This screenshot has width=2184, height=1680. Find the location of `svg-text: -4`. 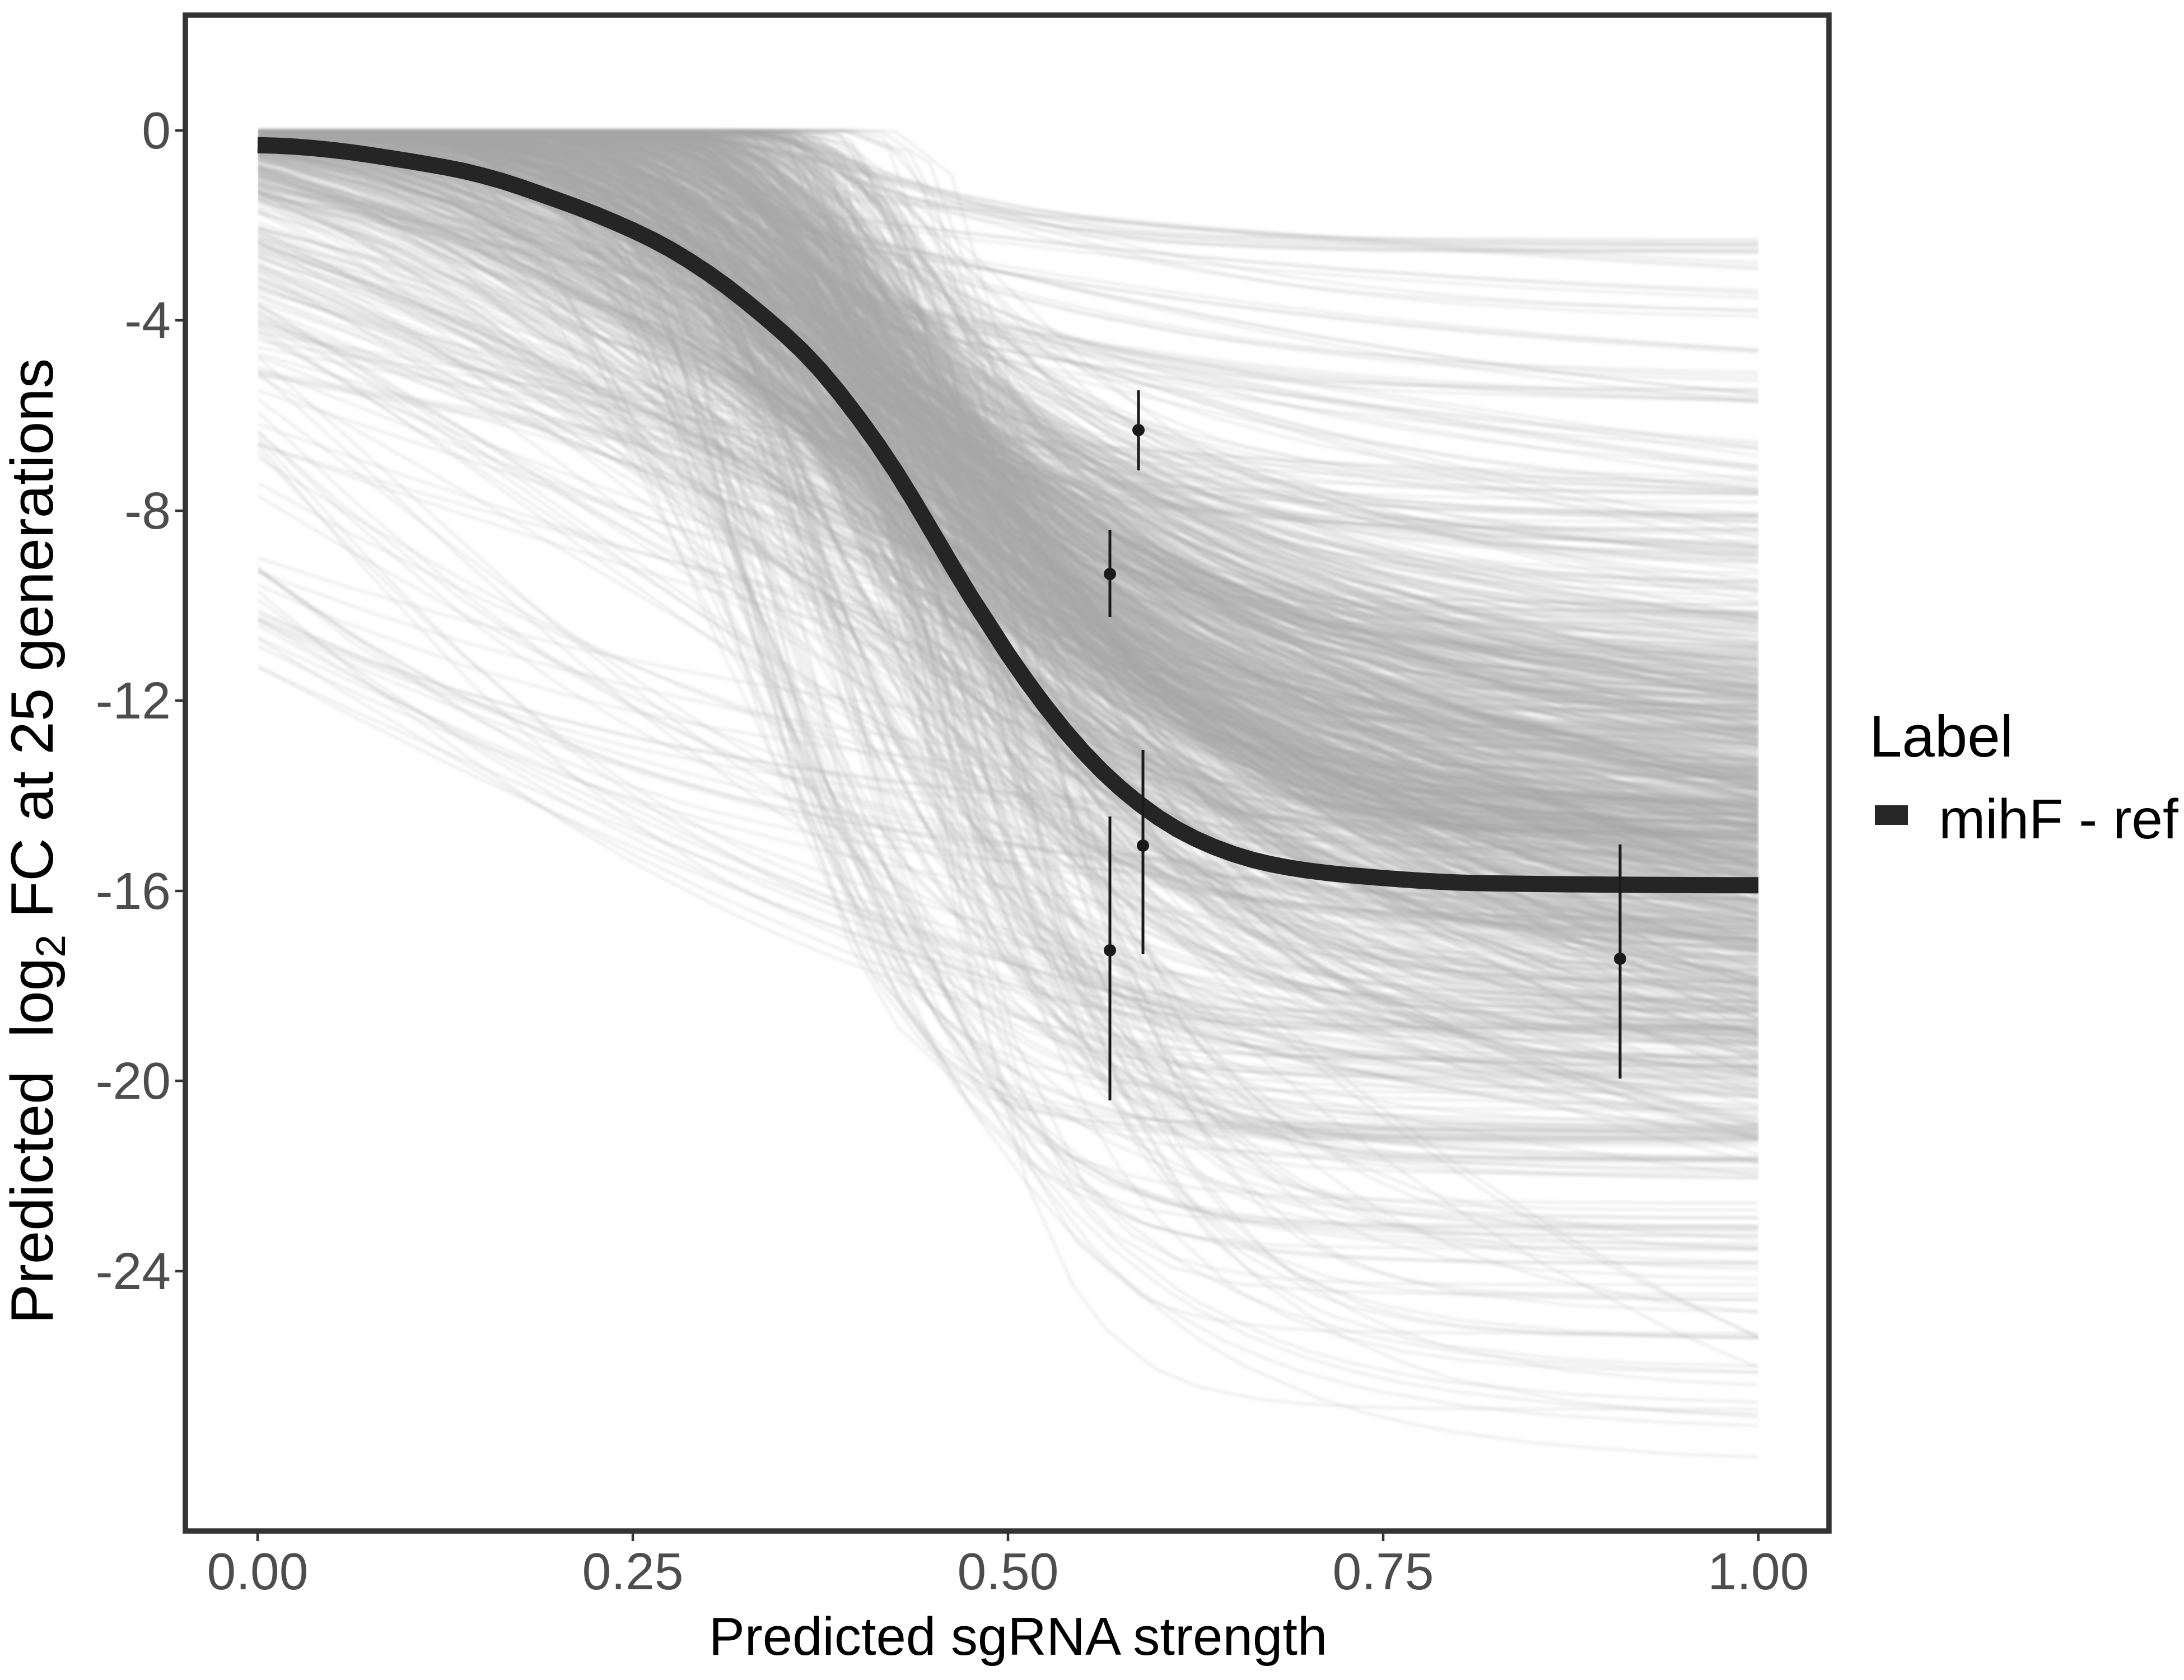

svg-text: -4 is located at coordinates (148, 320).